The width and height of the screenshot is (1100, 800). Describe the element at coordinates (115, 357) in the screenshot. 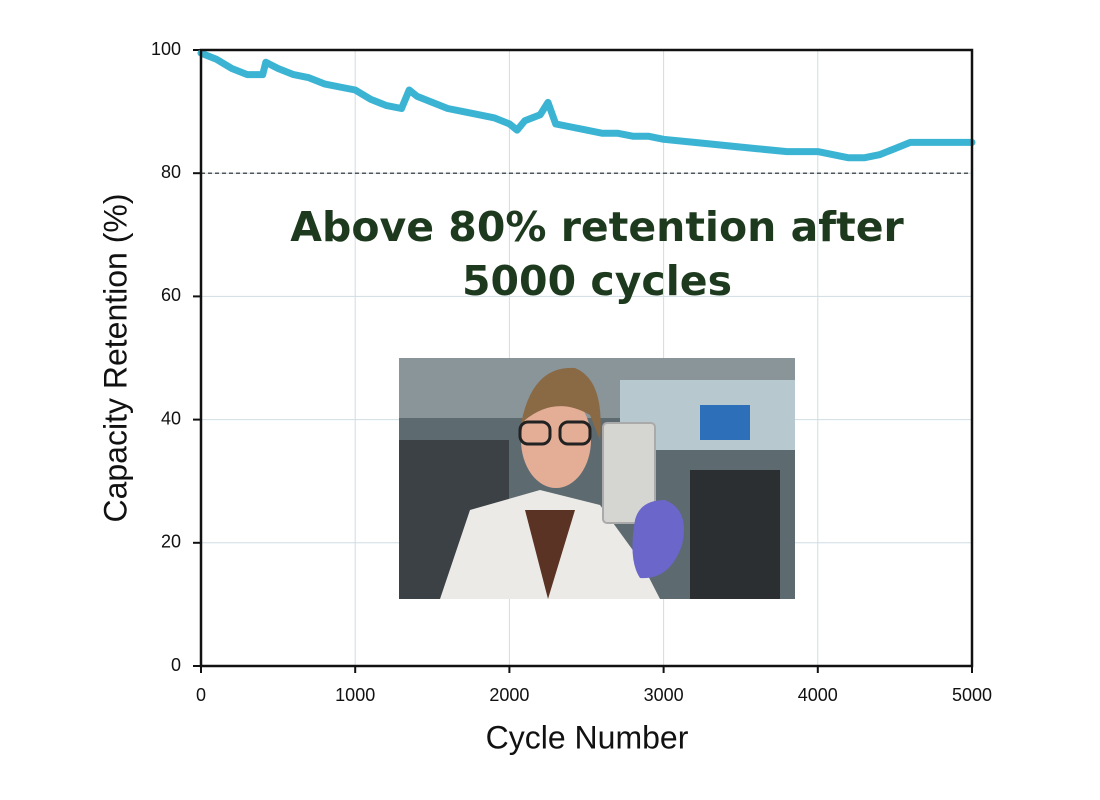

I see `y-axis-label: Capacity Retention (%)` at that location.